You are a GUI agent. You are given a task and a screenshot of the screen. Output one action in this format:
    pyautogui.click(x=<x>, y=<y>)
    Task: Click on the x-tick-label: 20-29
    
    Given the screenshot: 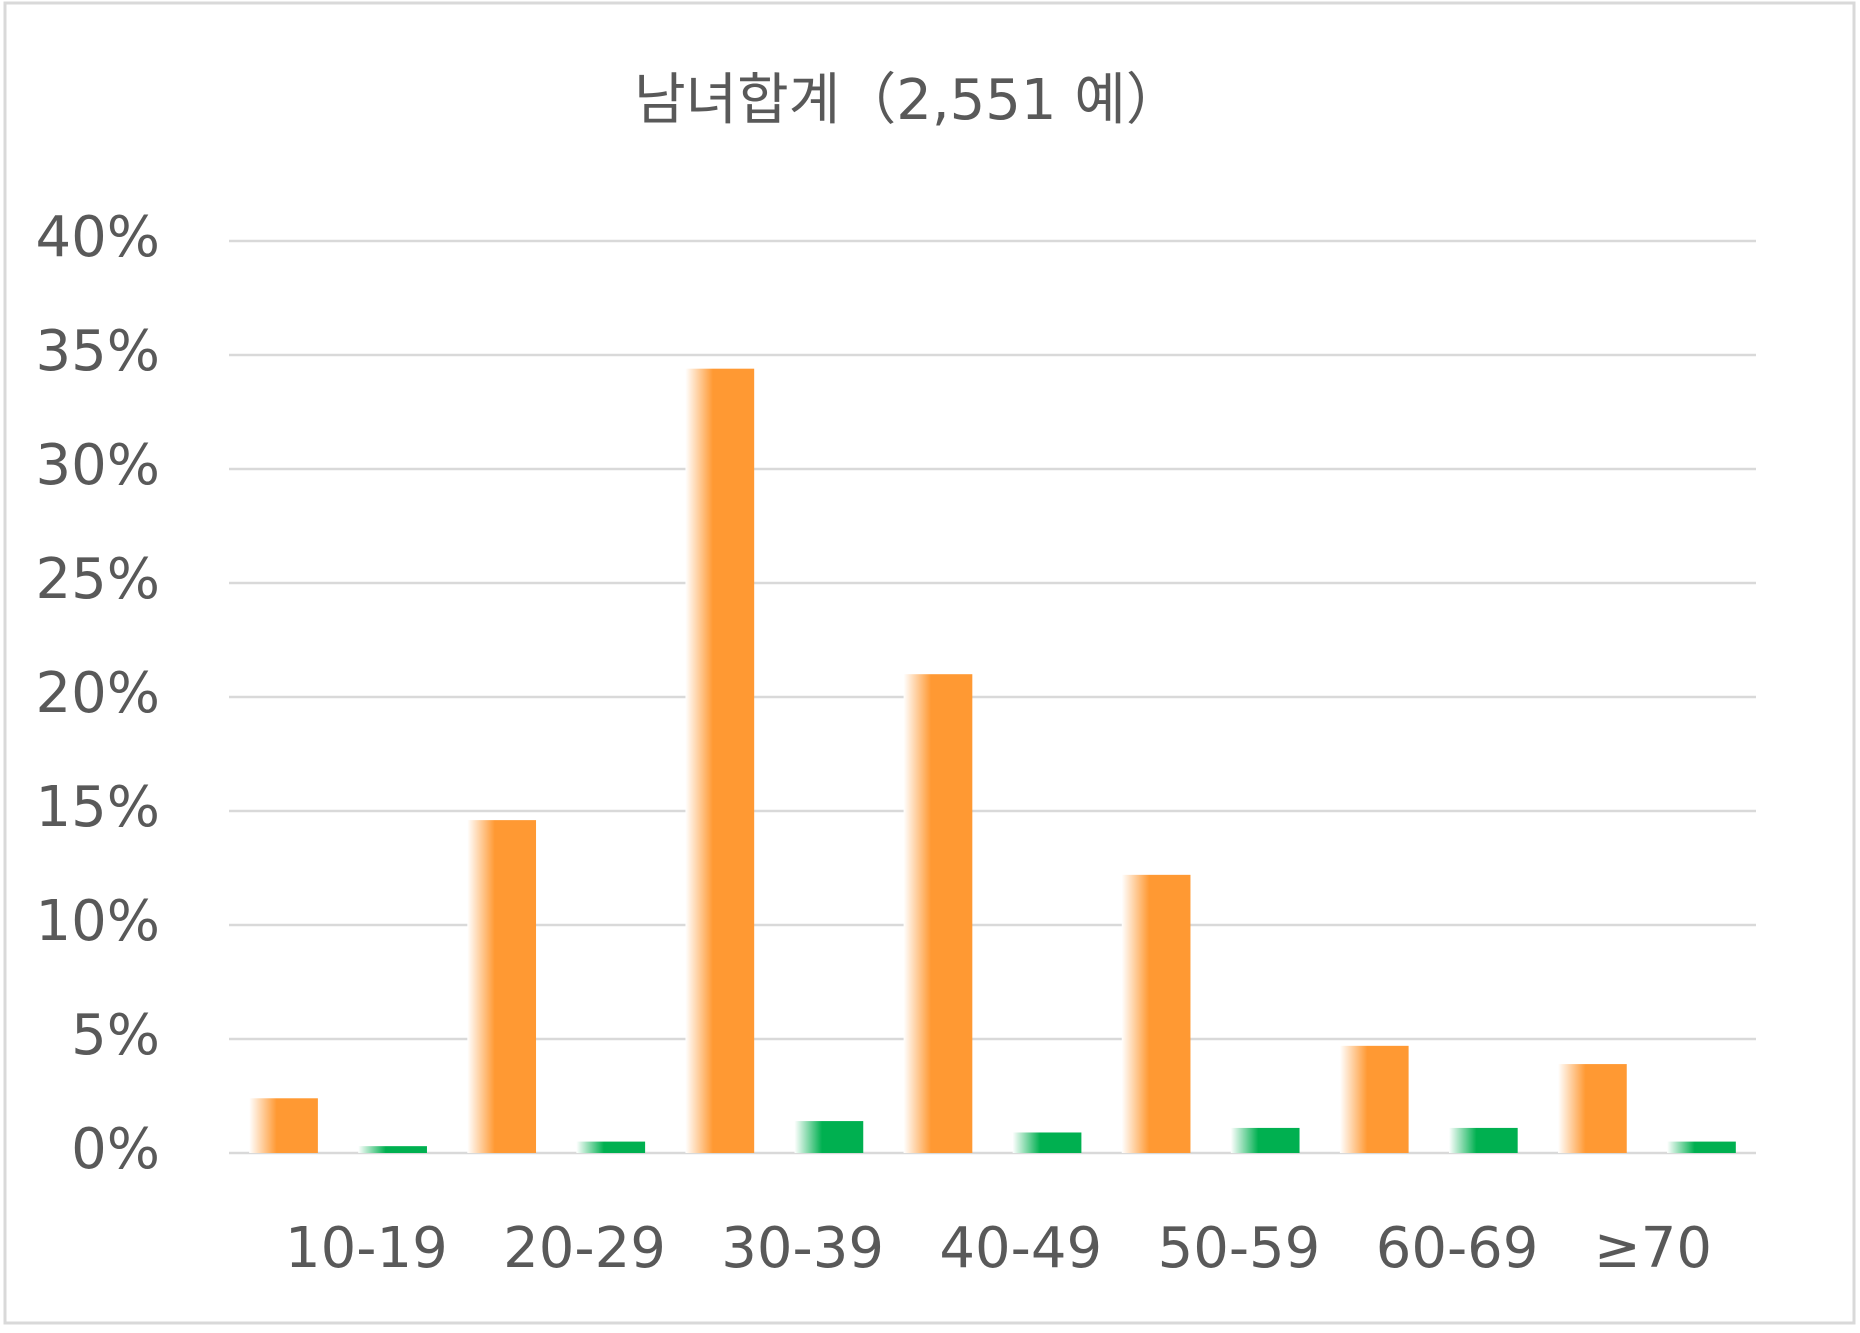 What is the action you would take?
    pyautogui.click(x=584, y=1248)
    